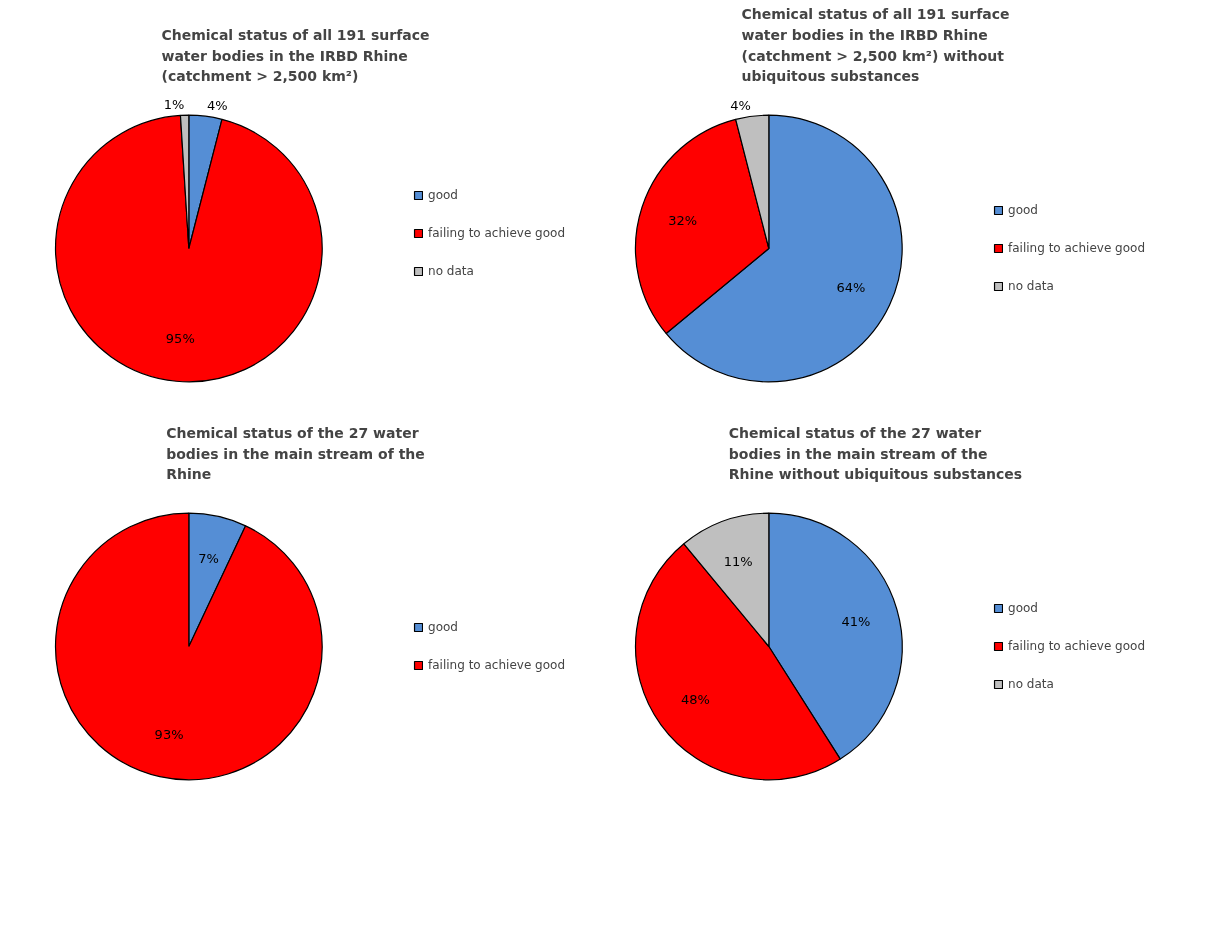  I want to click on data-label: 1%, so click(174, 105).